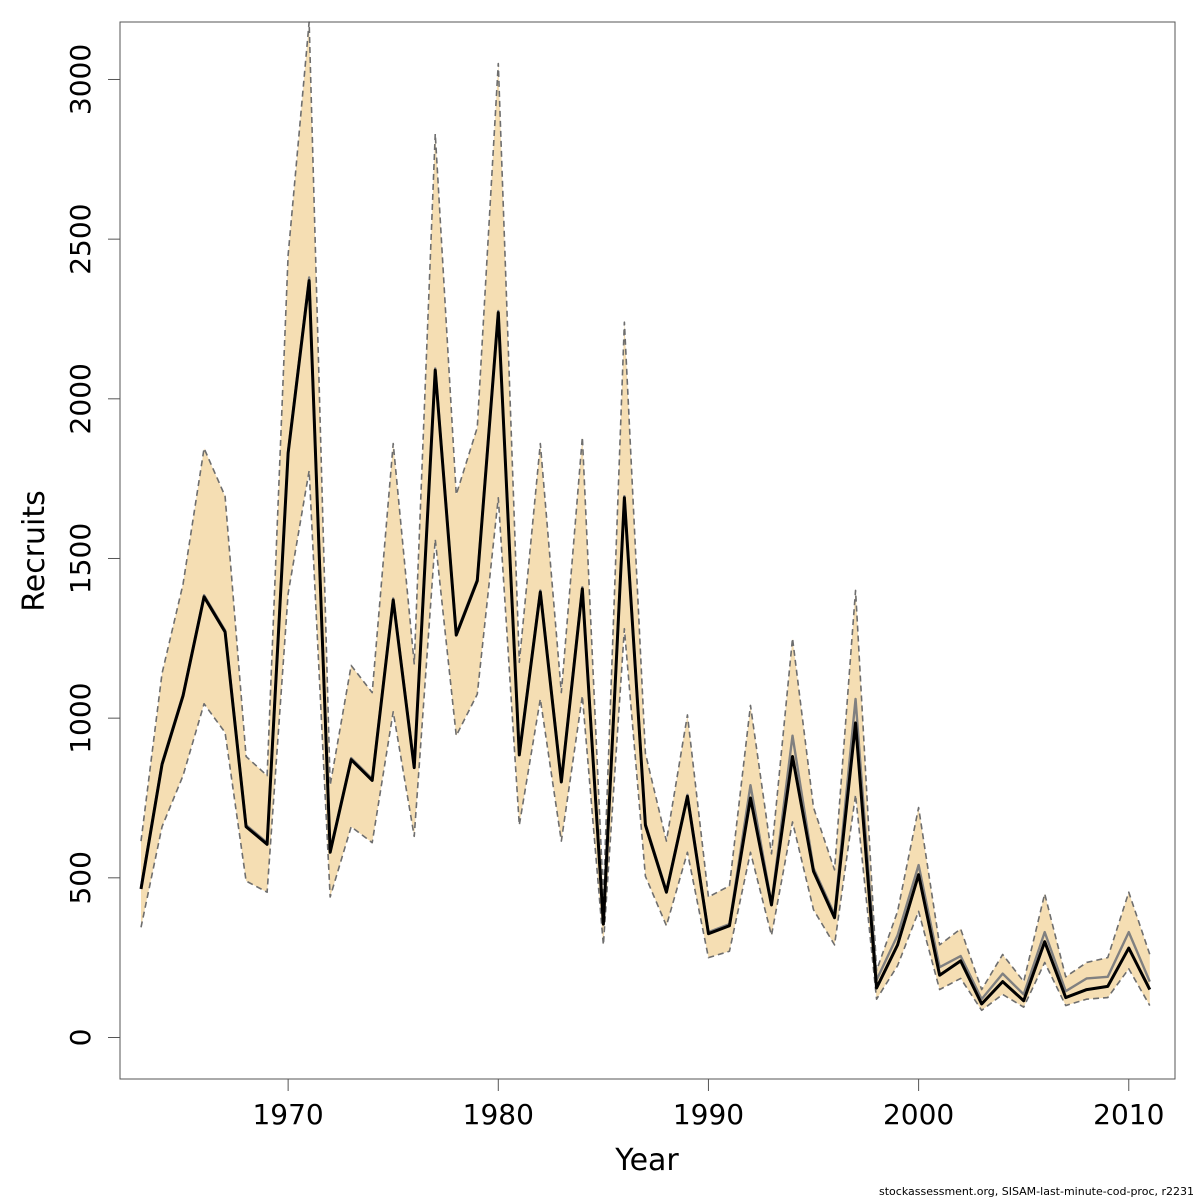  Describe the element at coordinates (80, 877) in the screenshot. I see `y-tick-label: 500` at that location.